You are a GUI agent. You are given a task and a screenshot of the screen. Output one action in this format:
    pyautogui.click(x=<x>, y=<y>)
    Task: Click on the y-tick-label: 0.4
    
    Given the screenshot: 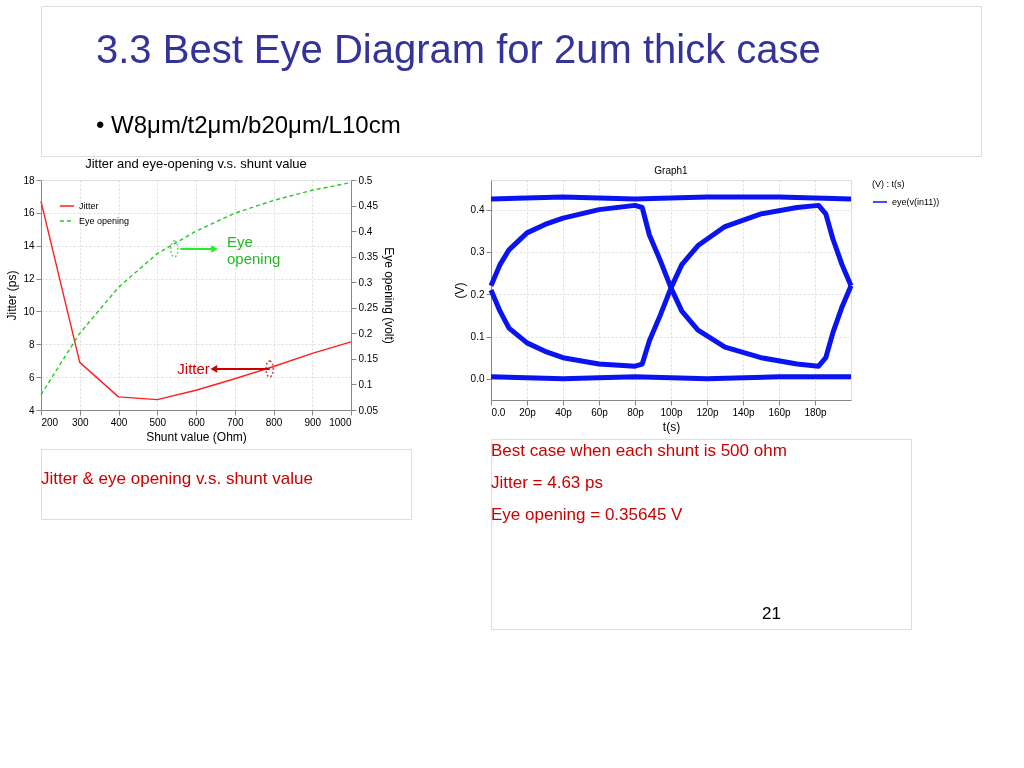 What is the action you would take?
    pyautogui.click(x=477, y=210)
    